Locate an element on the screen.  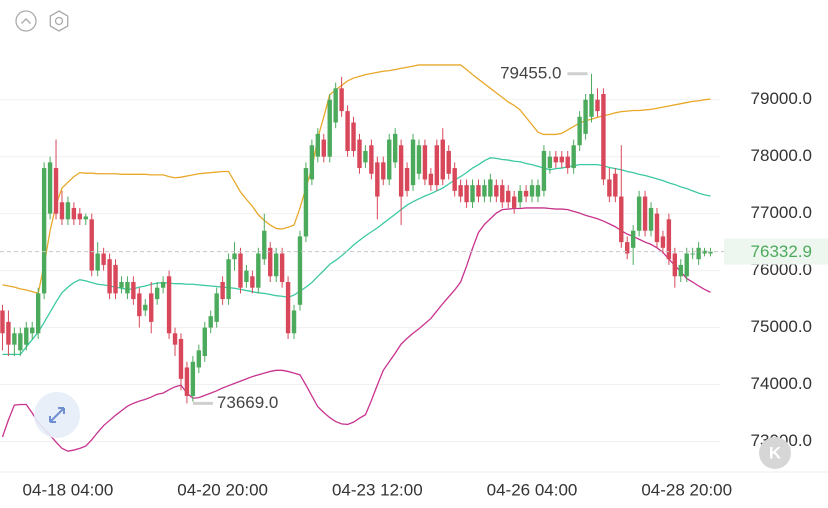
expand-button is located at coordinates (57, 415).